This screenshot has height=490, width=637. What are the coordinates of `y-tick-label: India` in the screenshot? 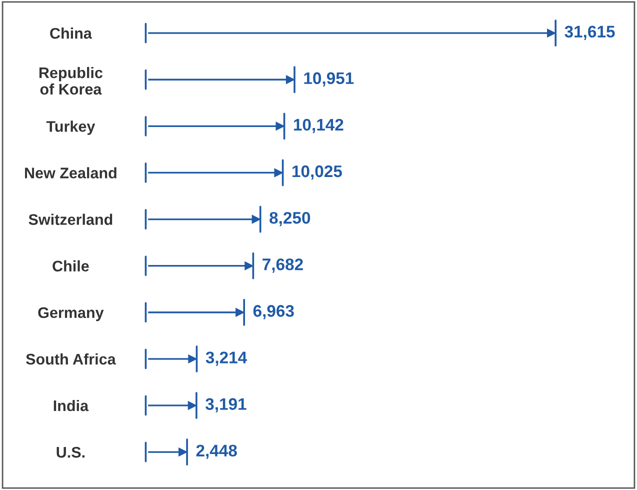 It's located at (71, 406).